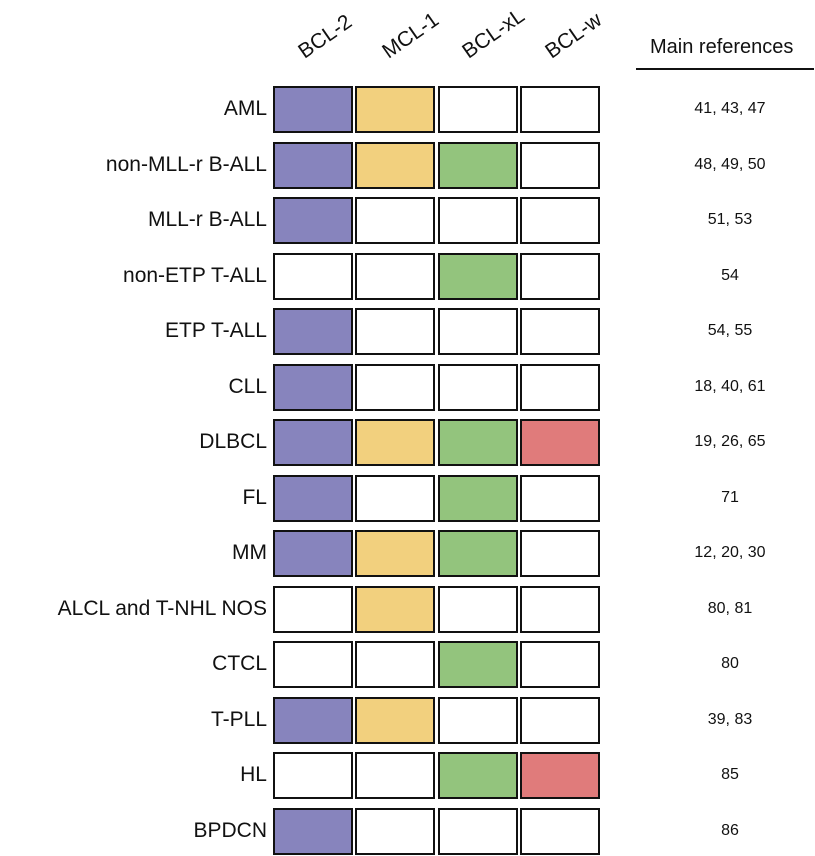 The height and width of the screenshot is (856, 815). I want to click on cell-t-pll-bcl-w, so click(560, 720).